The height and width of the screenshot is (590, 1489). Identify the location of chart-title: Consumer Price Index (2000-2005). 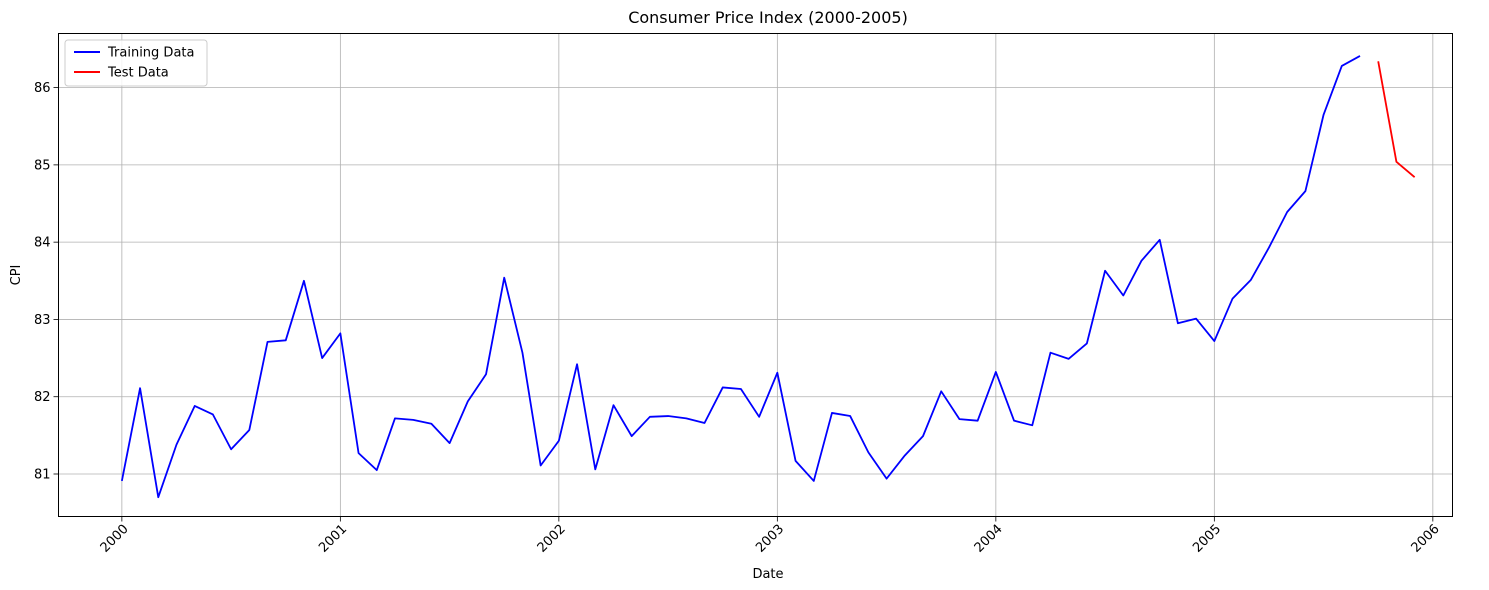
(768, 17).